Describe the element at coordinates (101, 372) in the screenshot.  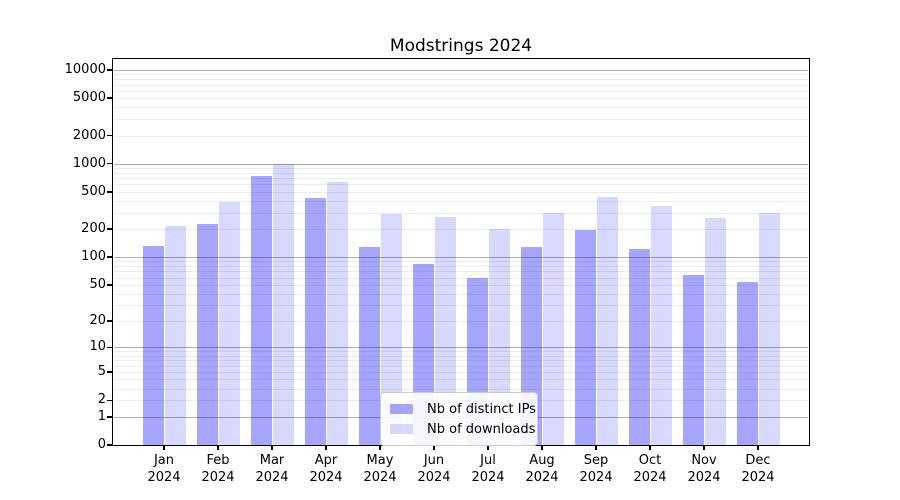
I see `y-tick-label: 5` at that location.